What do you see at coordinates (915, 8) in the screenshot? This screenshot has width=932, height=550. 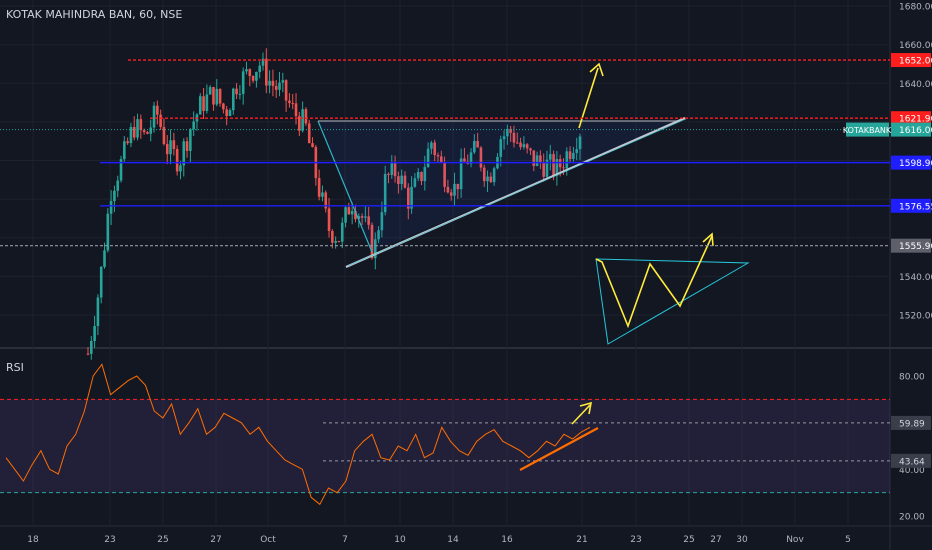 I see `price-tick-label: 1680.00` at bounding box center [915, 8].